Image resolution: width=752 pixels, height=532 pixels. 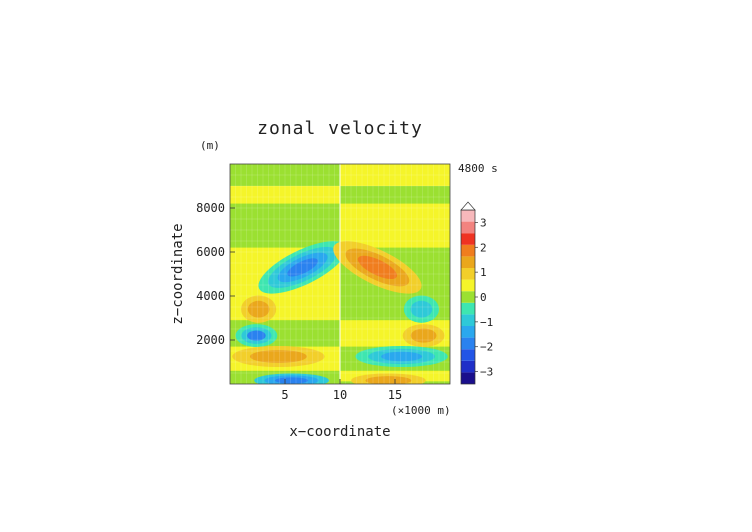 I want to click on contour-field, so click(x=340, y=274).